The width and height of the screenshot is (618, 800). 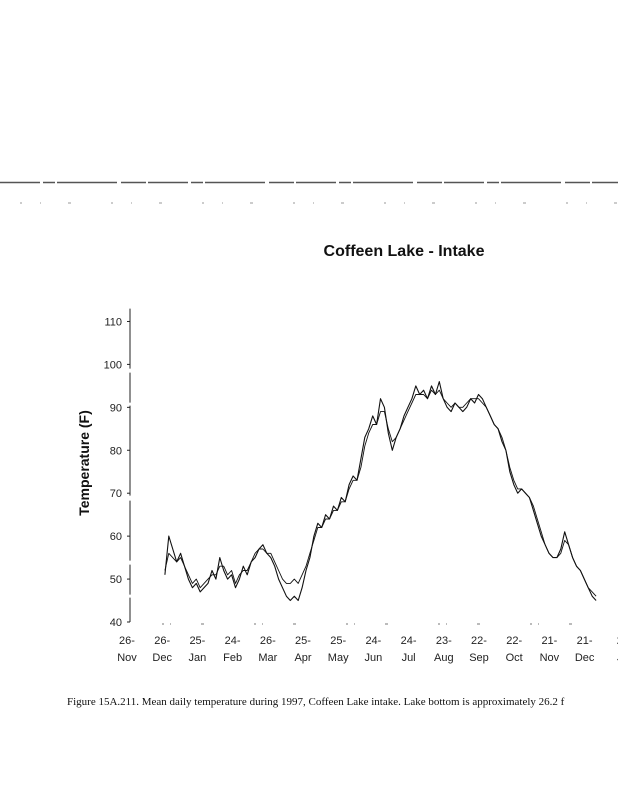 What do you see at coordinates (309, 182) in the screenshot?
I see `scan-artifact-line` at bounding box center [309, 182].